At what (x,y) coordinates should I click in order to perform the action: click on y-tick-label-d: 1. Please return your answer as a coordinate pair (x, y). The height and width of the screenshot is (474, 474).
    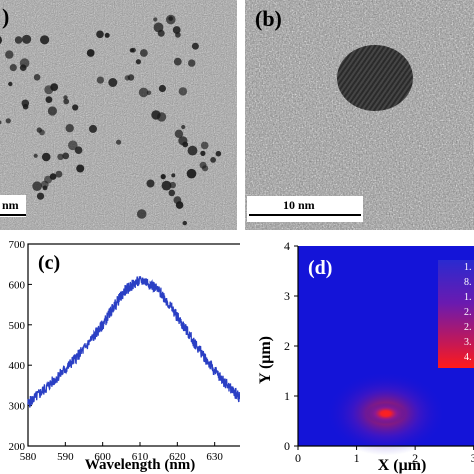
    Looking at the image, I should click on (287, 396).